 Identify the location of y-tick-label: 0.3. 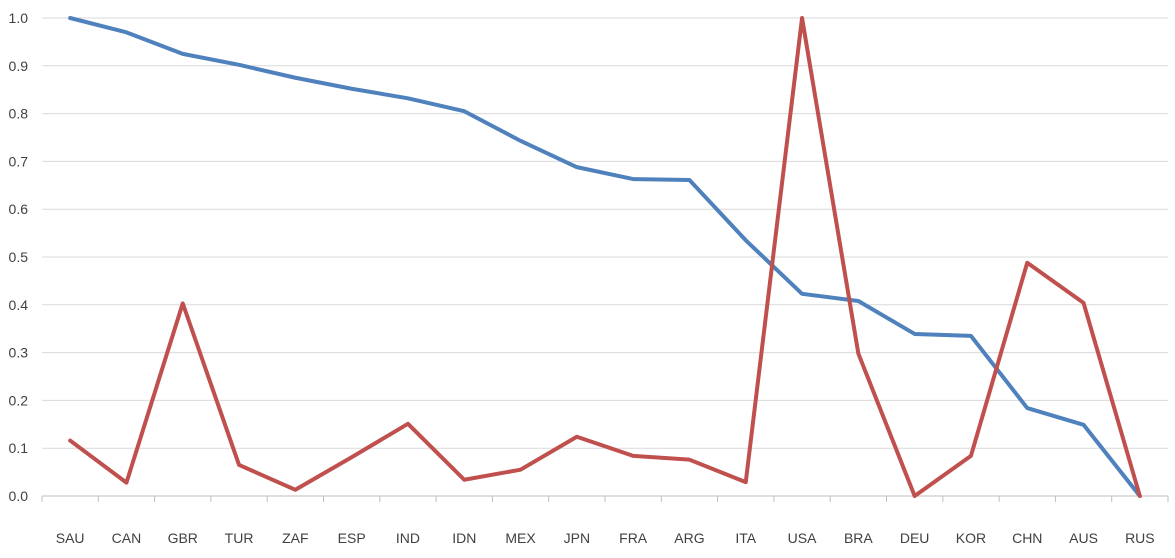
(19, 353).